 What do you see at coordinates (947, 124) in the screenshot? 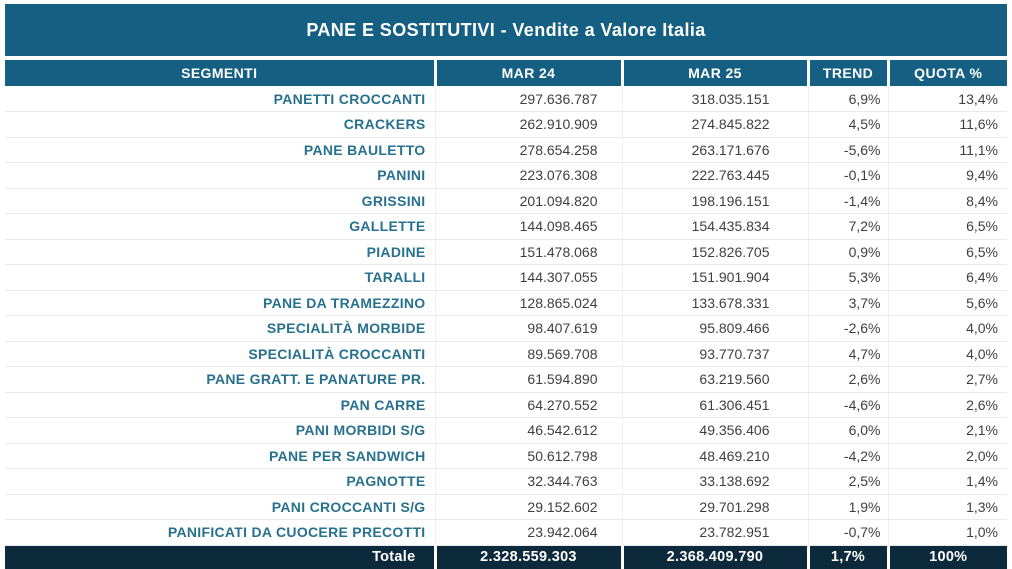
I see `quota-value: 11,6%` at bounding box center [947, 124].